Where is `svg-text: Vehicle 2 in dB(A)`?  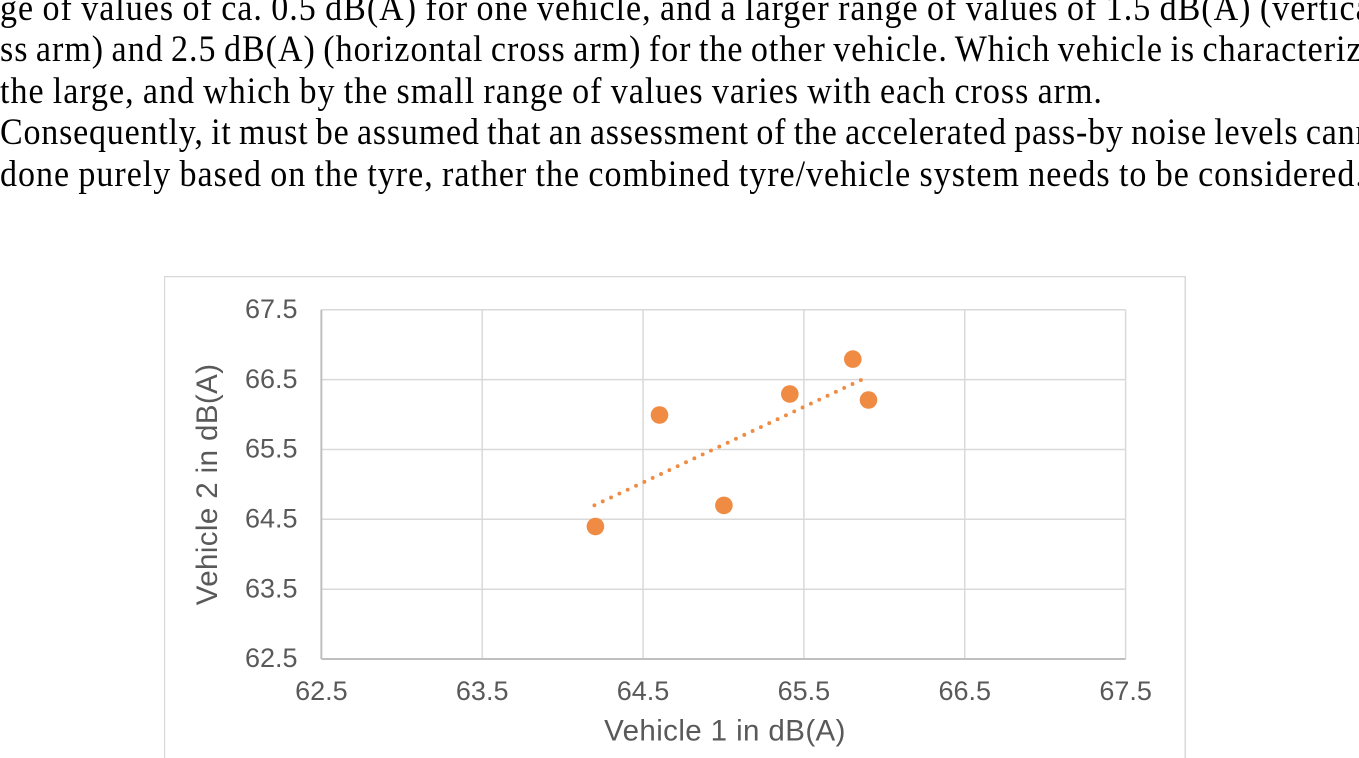
svg-text: Vehicle 2 in dB(A) is located at coordinates (207, 485).